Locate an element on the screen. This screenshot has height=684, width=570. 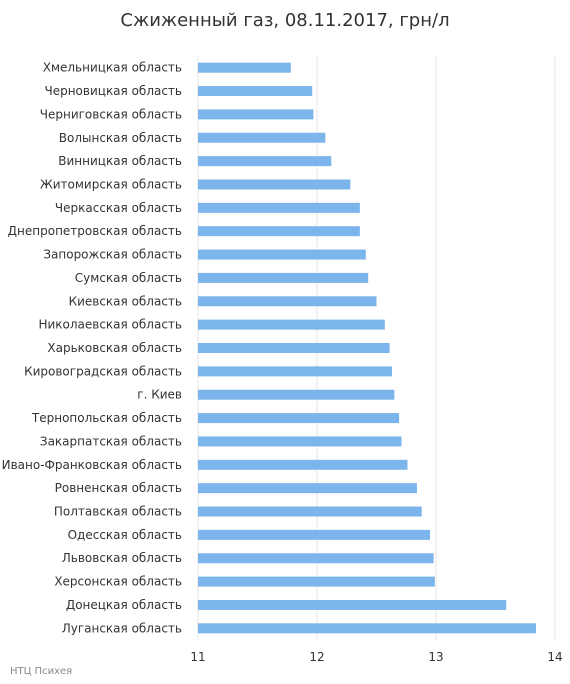
category-label: Херсонская область is located at coordinates (118, 582).